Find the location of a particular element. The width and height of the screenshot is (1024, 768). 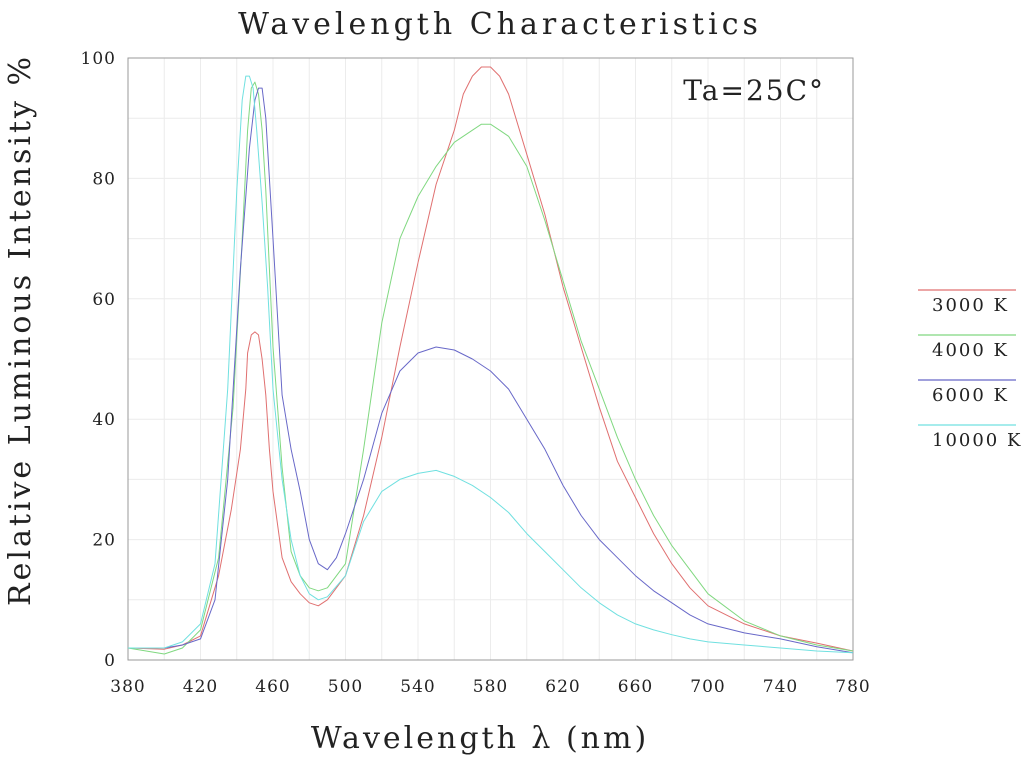

x-tick-label: 620 is located at coordinates (562, 687).